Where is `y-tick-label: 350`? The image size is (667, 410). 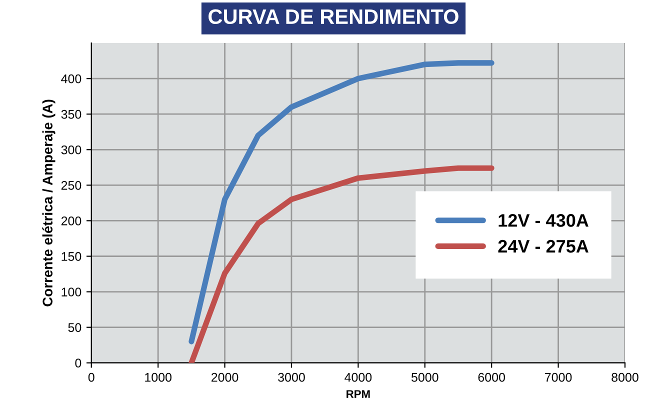
y-tick-label: 350 is located at coordinates (71, 114).